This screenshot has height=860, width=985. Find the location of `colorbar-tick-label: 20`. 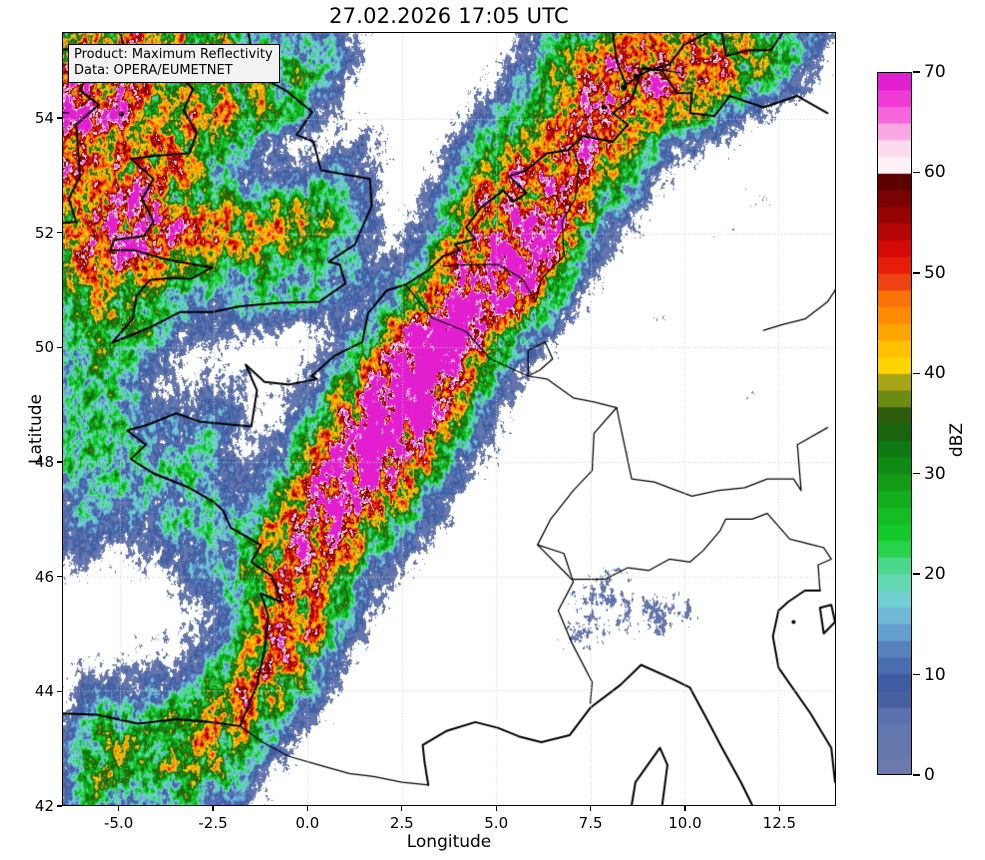

colorbar-tick-label: 20 is located at coordinates (935, 574).